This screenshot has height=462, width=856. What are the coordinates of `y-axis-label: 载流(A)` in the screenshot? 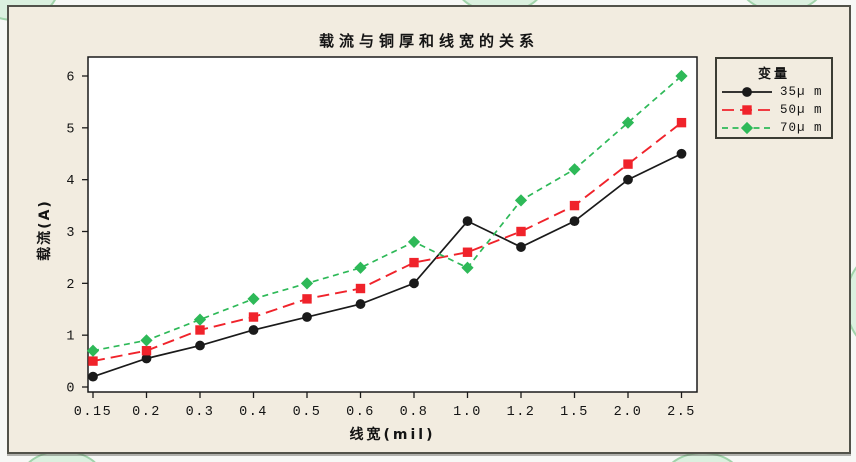 It's located at (45, 230).